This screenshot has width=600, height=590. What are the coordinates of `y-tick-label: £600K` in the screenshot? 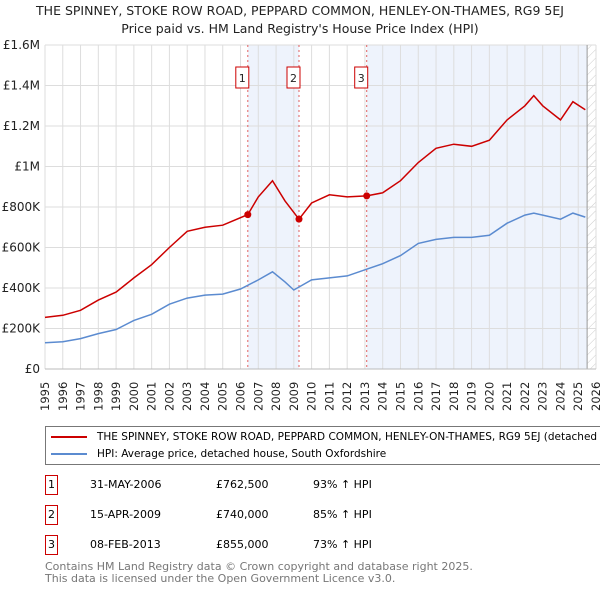 It's located at (22, 248).